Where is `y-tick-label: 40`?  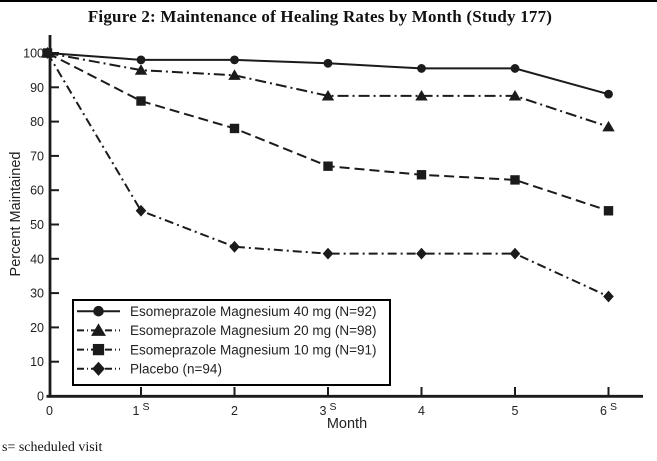 y-tick-label: 40 is located at coordinates (37, 259).